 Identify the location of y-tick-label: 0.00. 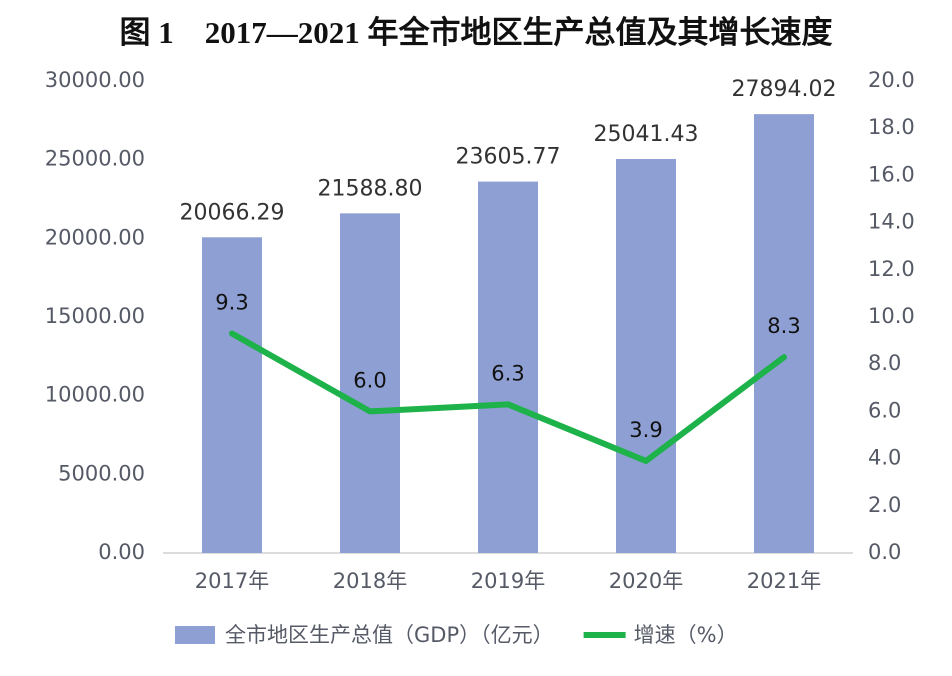
(121, 552).